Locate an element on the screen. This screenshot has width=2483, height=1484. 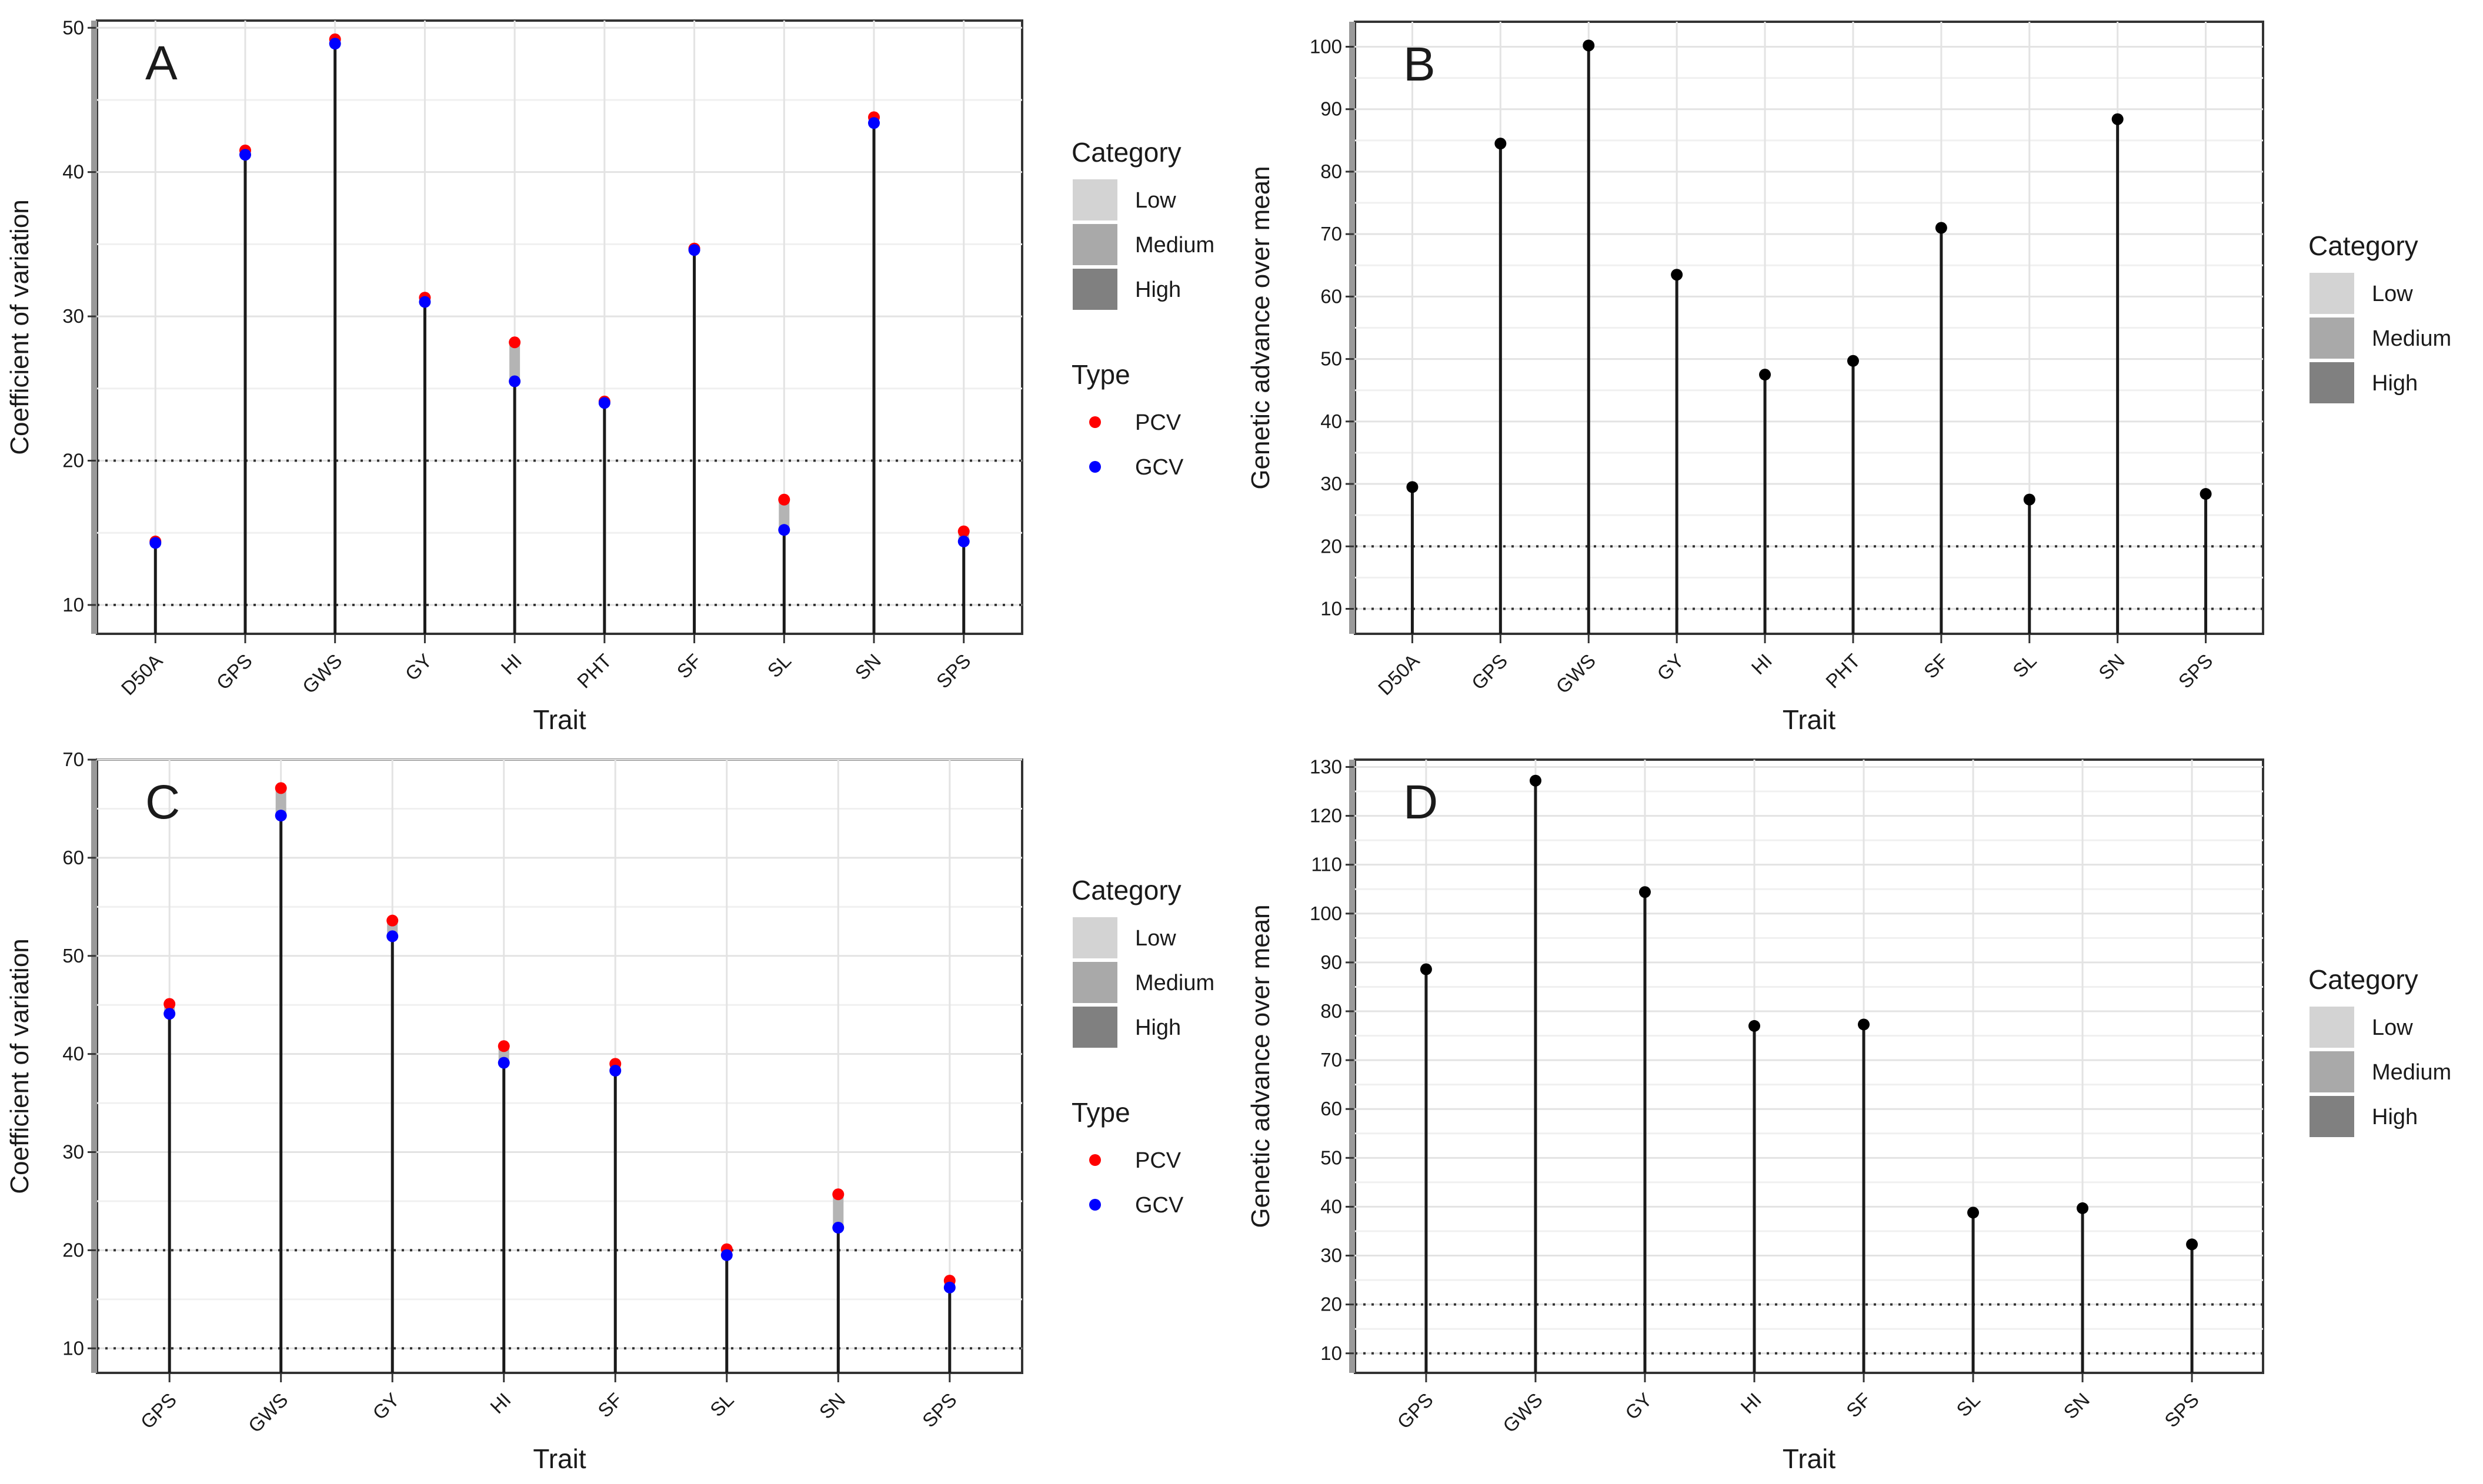
y-tick-label: 100 is located at coordinates (1326, 914).